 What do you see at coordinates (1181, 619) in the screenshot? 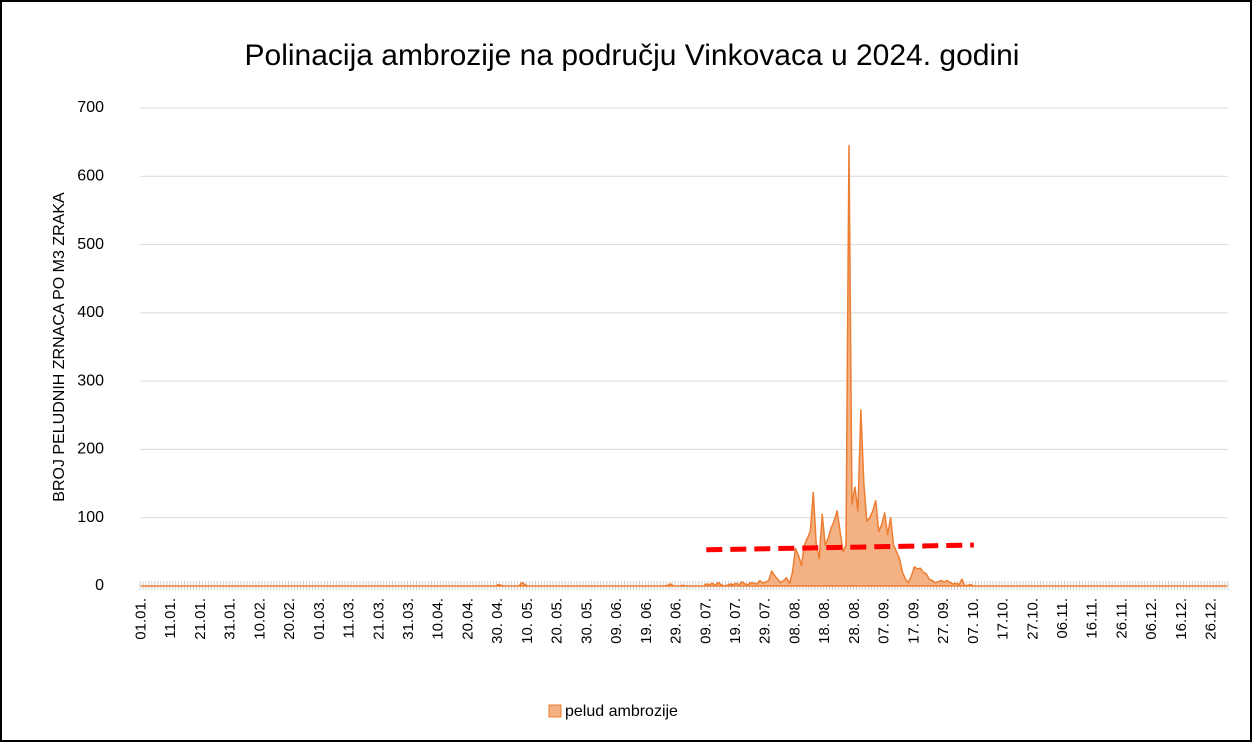
I see `x-tick-label: 16.12.` at bounding box center [1181, 619].